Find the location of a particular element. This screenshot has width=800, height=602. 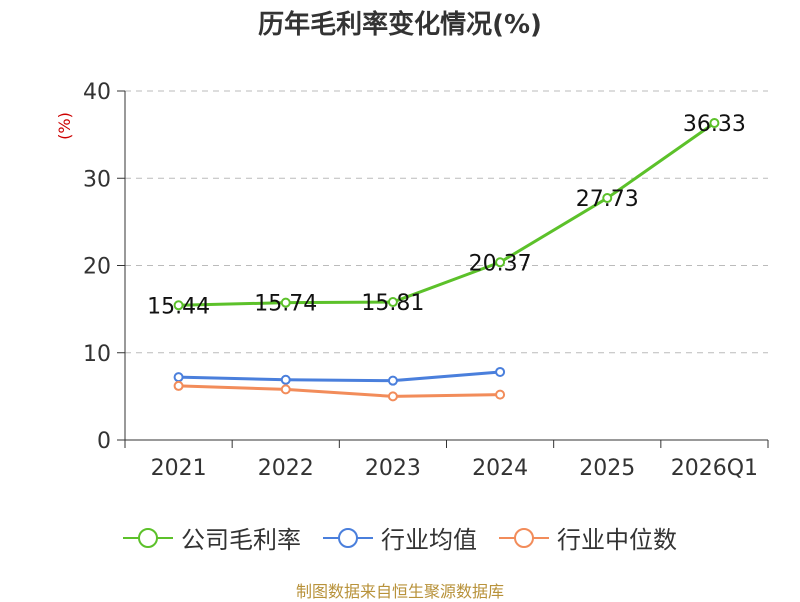

y-tick-label: 10 is located at coordinates (97, 354).